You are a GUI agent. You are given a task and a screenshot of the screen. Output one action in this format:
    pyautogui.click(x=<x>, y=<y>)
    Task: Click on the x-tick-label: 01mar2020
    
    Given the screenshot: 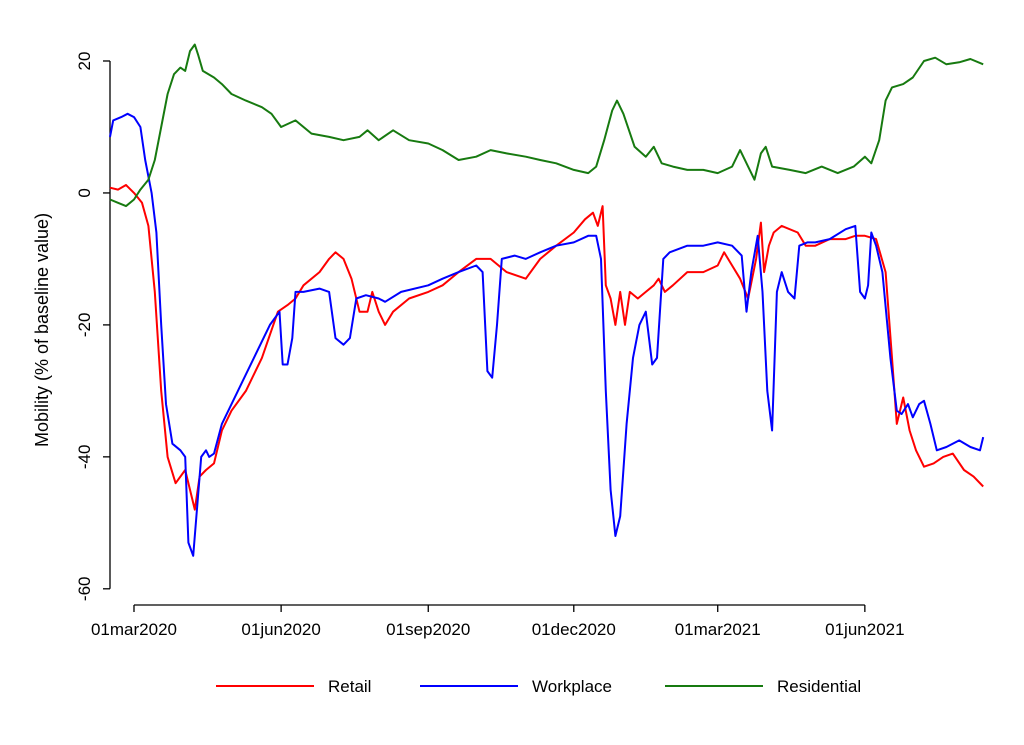 What is the action you would take?
    pyautogui.click(x=134, y=629)
    